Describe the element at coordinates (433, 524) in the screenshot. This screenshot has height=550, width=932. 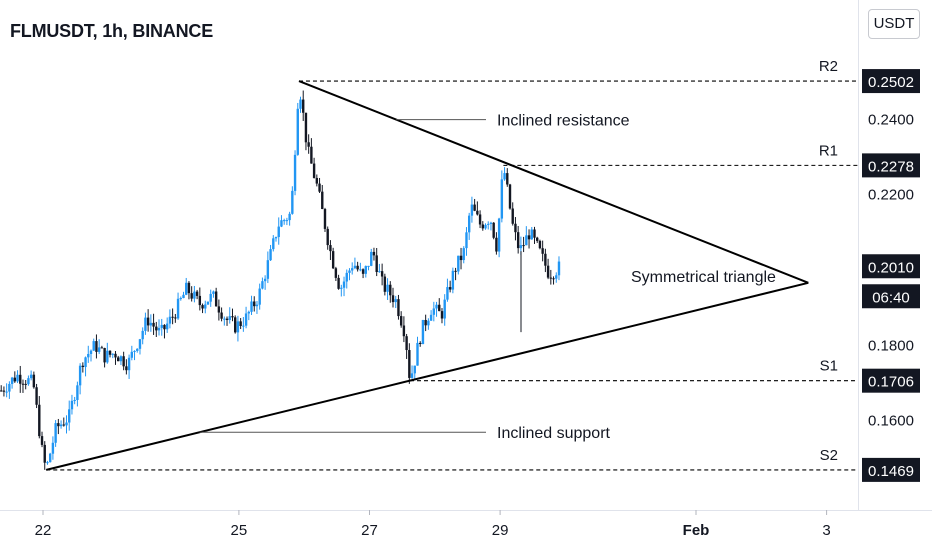
I see `time-axis: 22 25 27 29 Feb 3` at that location.